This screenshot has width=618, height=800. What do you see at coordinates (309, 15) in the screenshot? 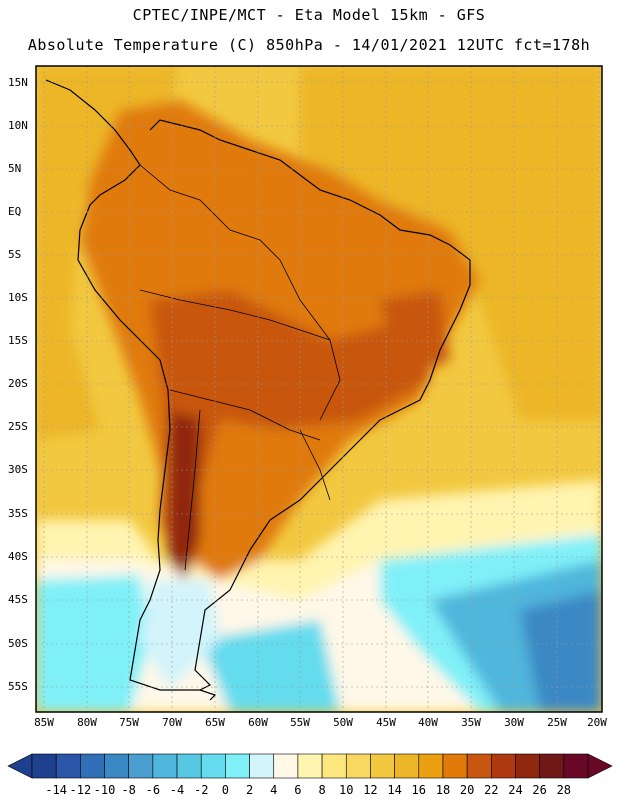
I see `chart-title-line1: CPTEC/INPE/MCT - Eta Model 15km - GFS` at bounding box center [309, 15].